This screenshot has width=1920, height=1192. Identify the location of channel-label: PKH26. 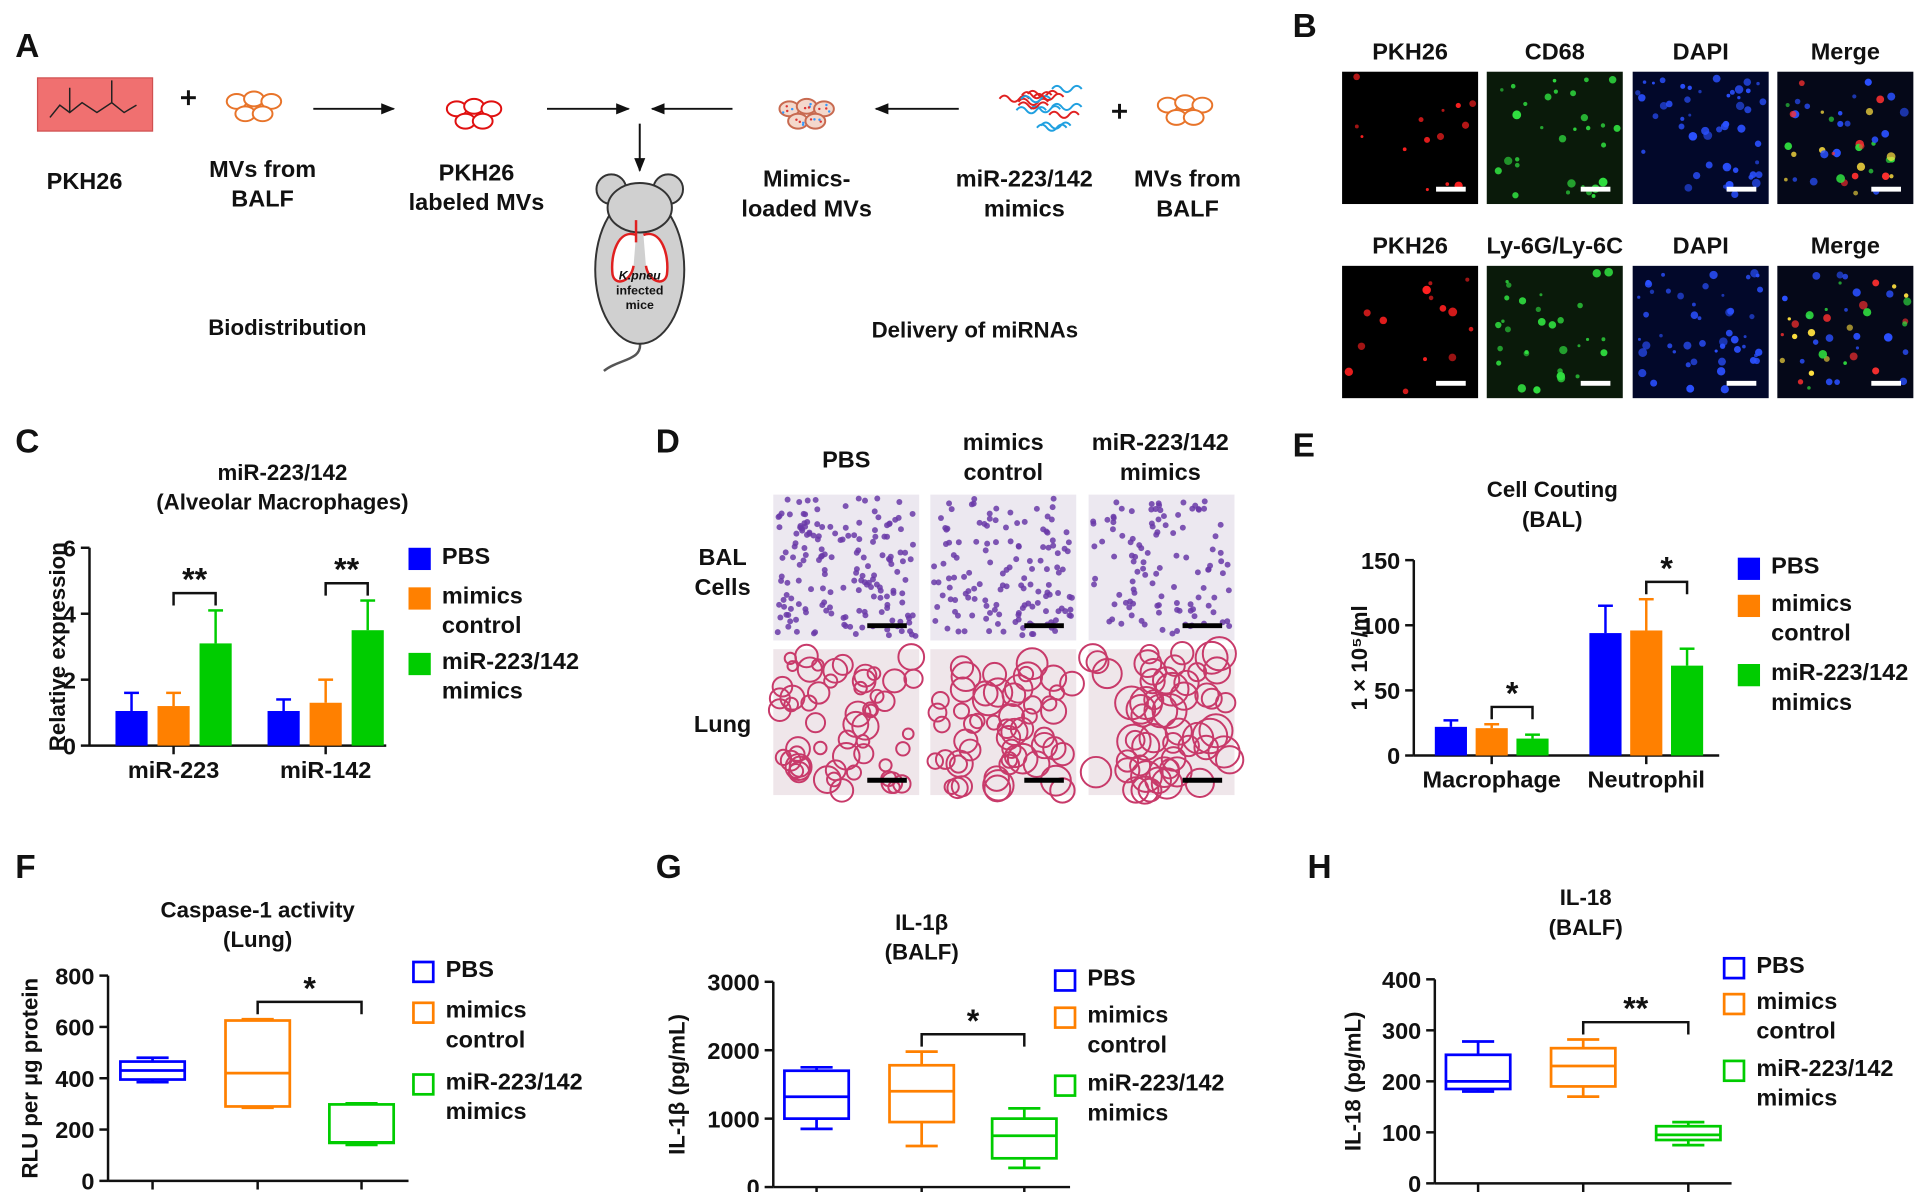
(1410, 245).